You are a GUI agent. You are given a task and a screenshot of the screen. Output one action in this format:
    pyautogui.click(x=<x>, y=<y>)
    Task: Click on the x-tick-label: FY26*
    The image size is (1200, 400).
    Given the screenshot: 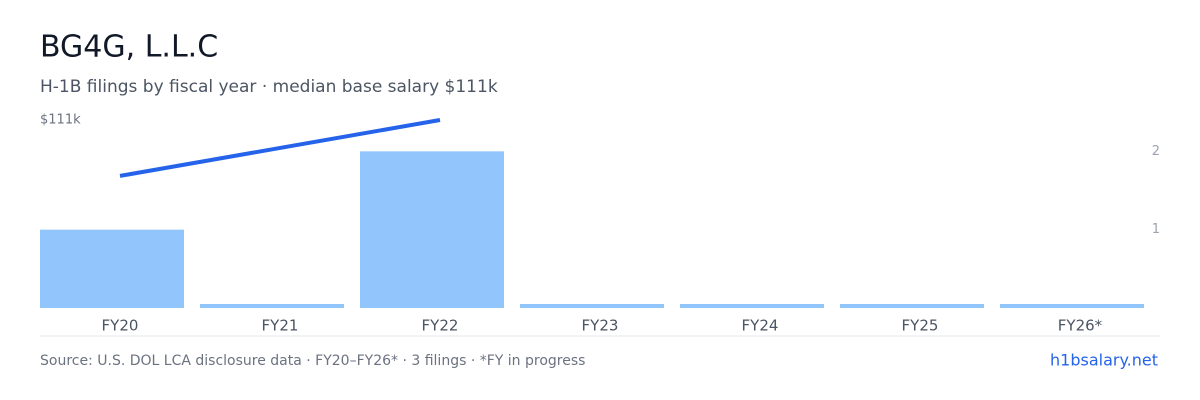 What is the action you would take?
    pyautogui.click(x=1080, y=326)
    